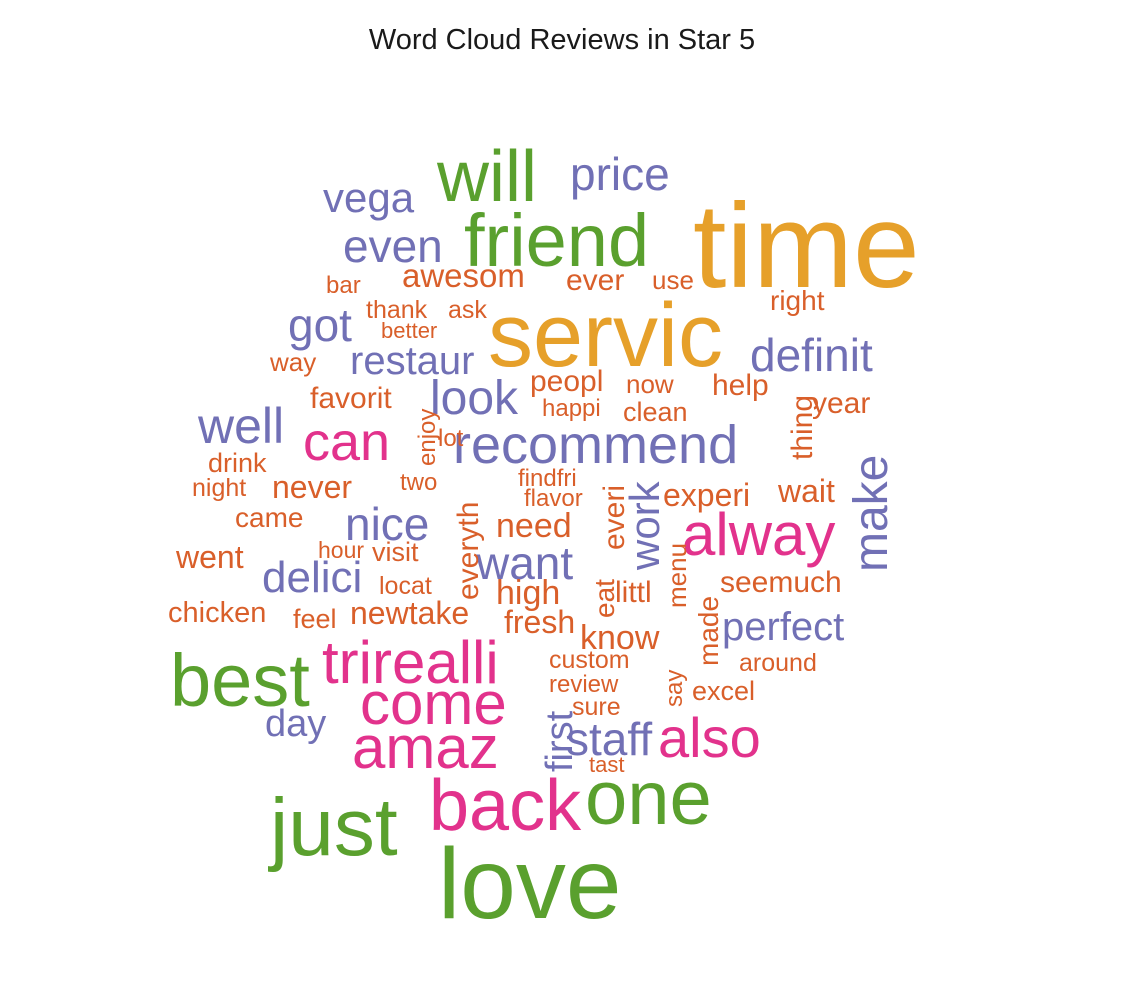 This screenshot has height=996, width=1124. I want to click on word-night: night, so click(219, 488).